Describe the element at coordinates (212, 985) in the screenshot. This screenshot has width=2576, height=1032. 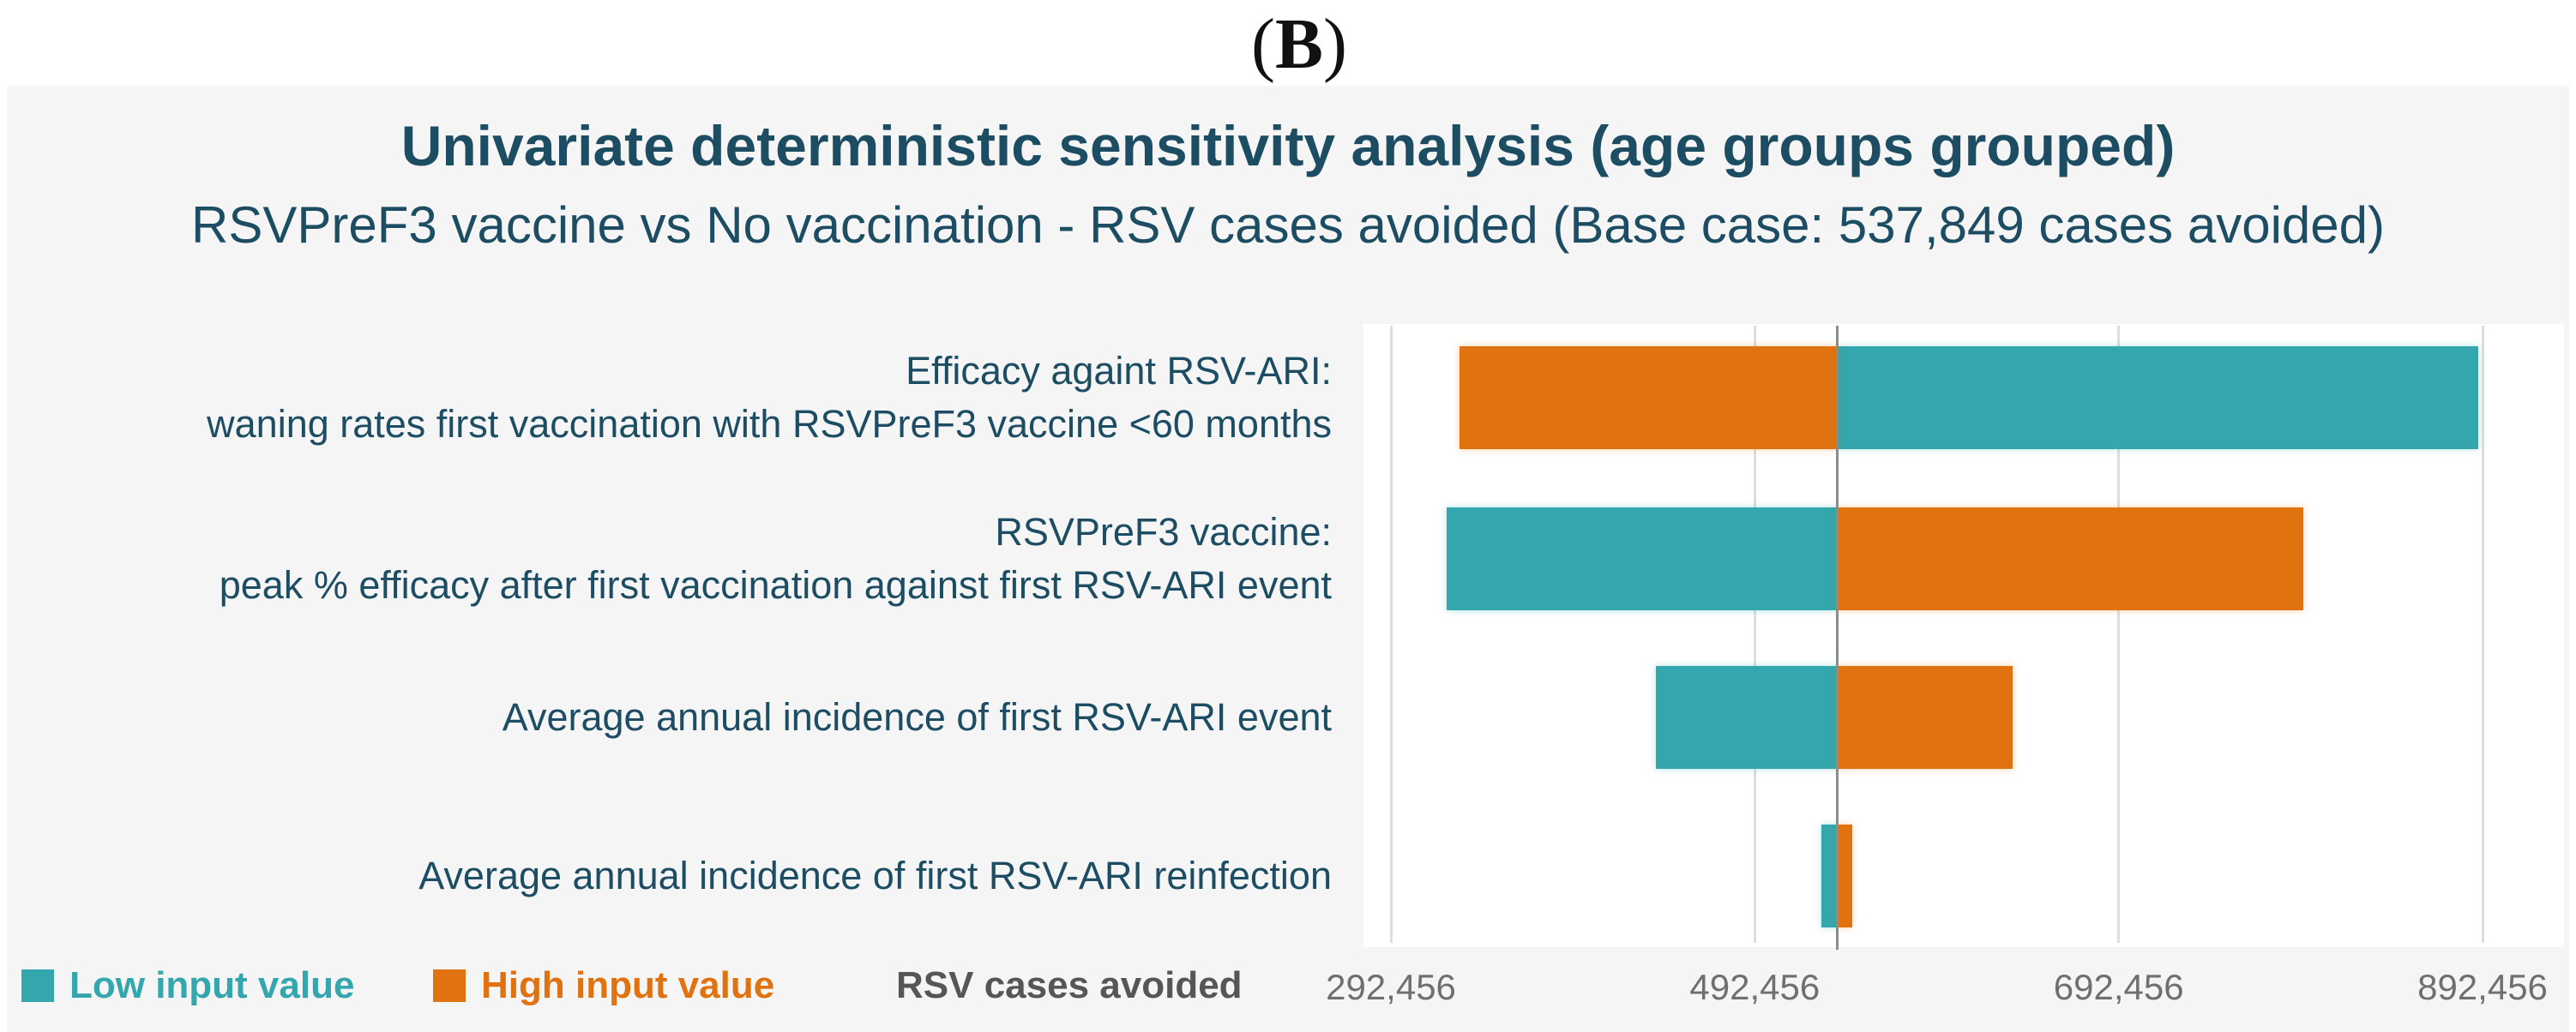
I see `legend-label-low-input: Low input value` at that location.